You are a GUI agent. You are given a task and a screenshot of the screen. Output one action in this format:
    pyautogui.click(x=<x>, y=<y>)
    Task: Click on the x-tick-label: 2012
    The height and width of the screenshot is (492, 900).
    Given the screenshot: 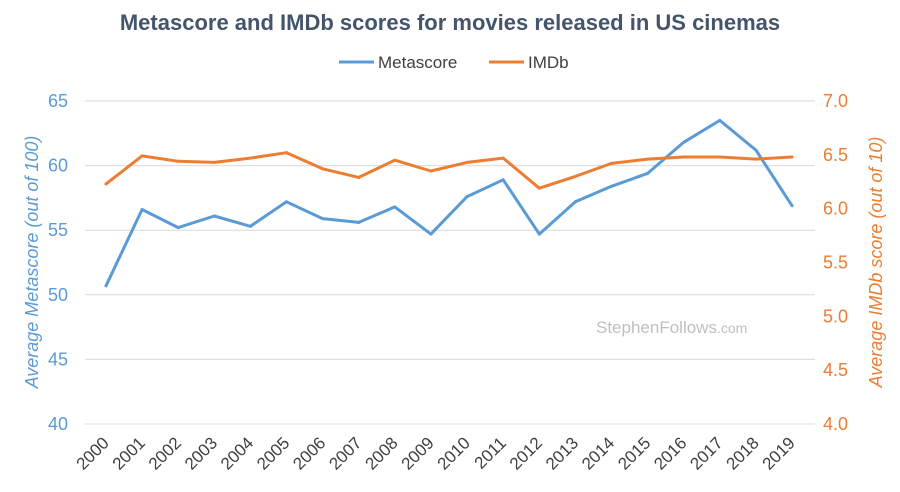 What is the action you would take?
    pyautogui.click(x=526, y=453)
    